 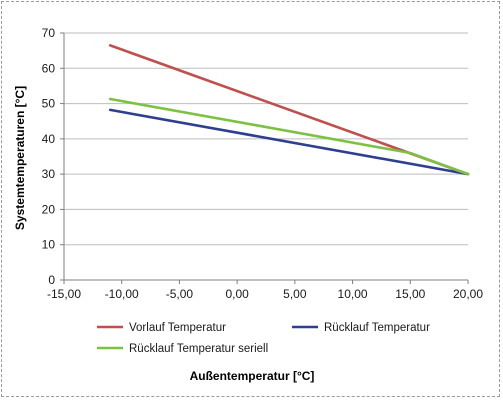 I want to click on x-tick-label: -5,00, so click(x=180, y=294).